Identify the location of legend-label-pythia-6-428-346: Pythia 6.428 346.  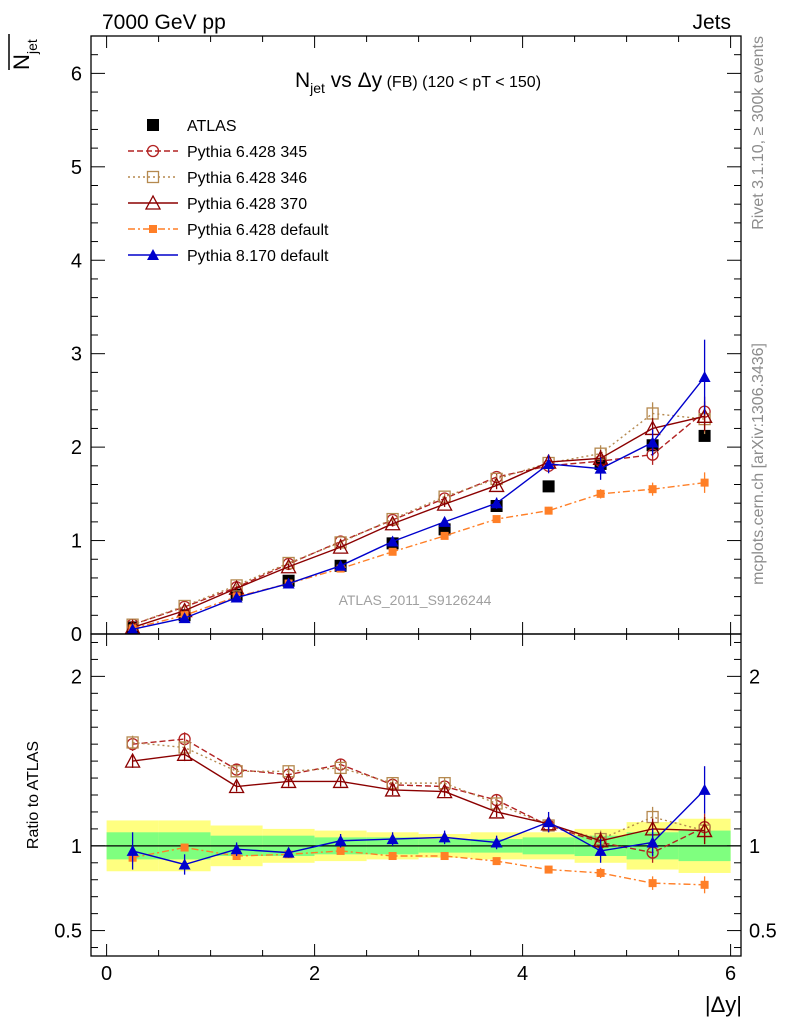
(247, 178).